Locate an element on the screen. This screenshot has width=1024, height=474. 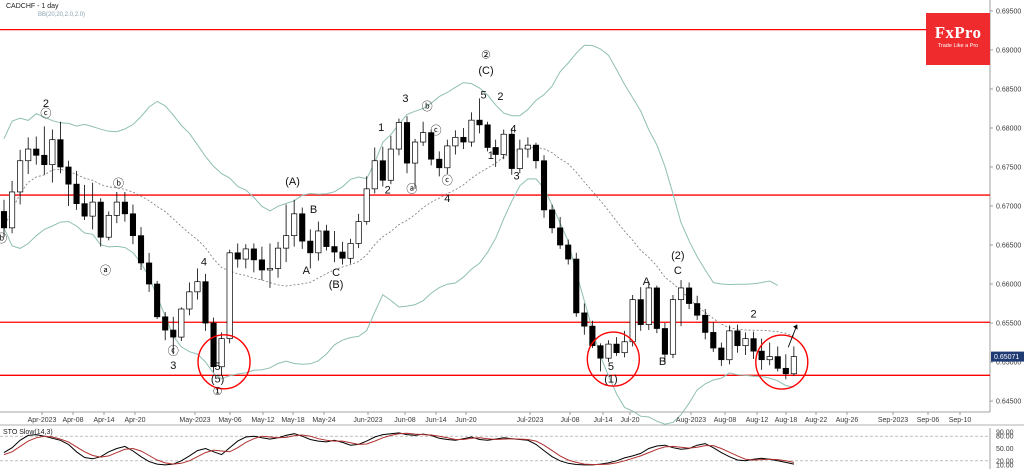
x-tick-label: Jul-08 is located at coordinates (569, 420).